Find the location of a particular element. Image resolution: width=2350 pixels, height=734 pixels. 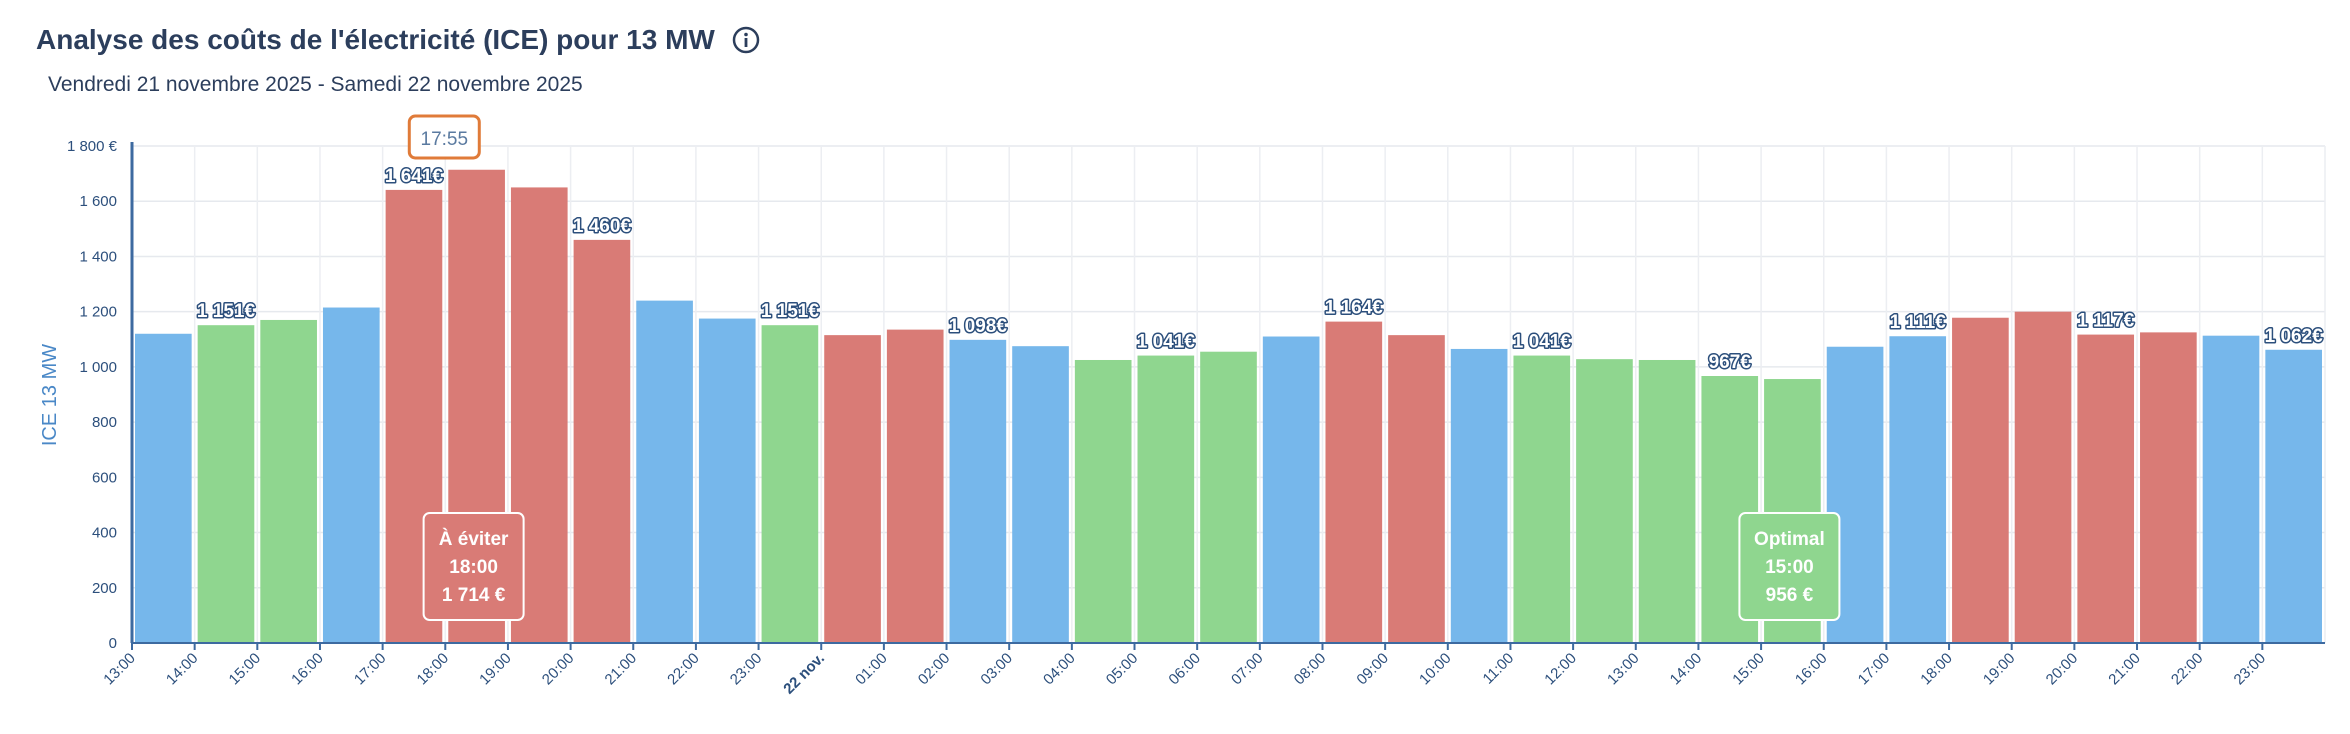

x-tick-label: 07:00 is located at coordinates (1247, 669).